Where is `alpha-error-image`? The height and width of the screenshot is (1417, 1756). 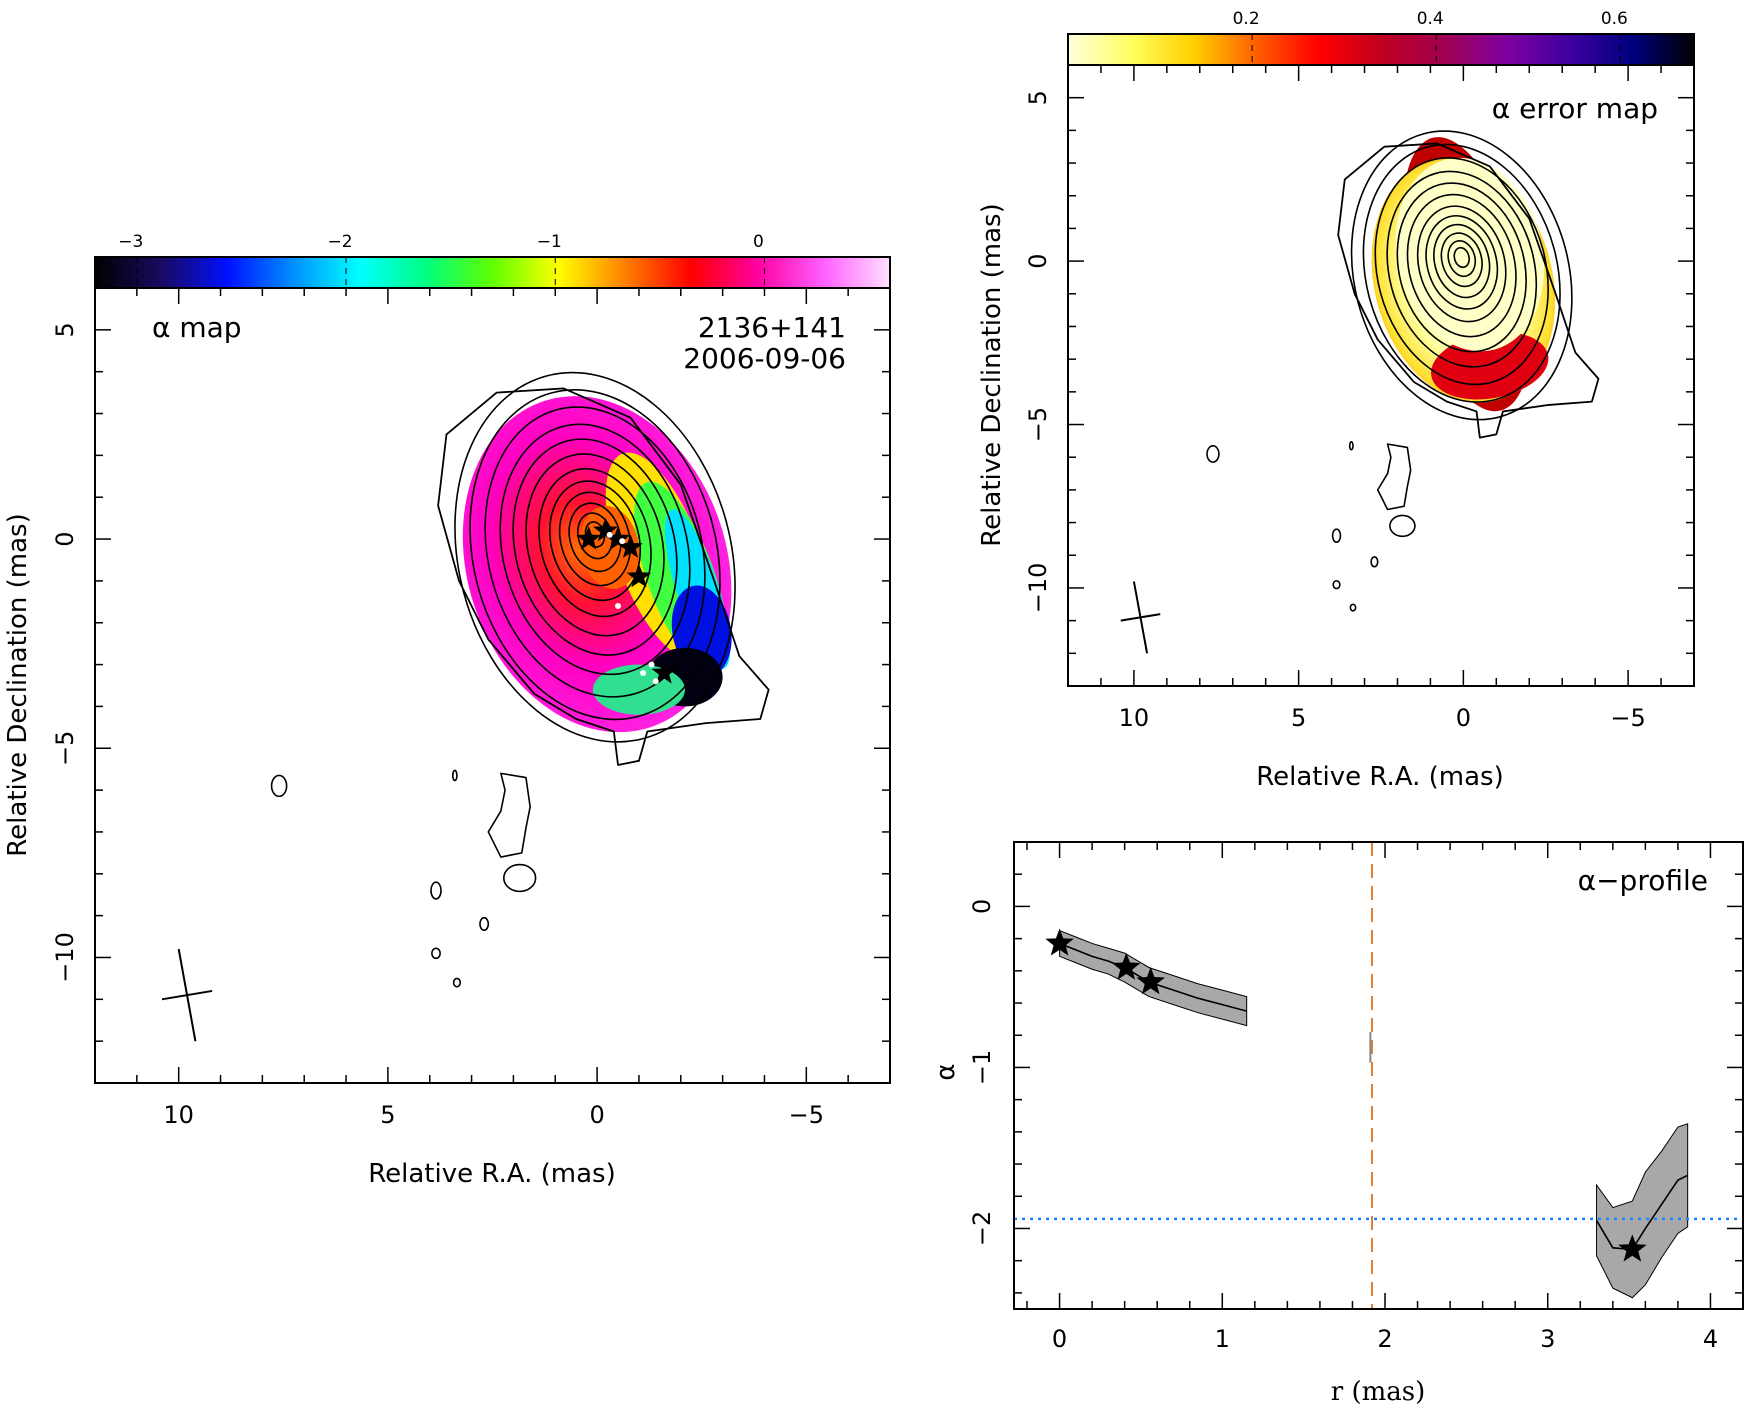
alpha-error-image is located at coordinates (1463, 274).